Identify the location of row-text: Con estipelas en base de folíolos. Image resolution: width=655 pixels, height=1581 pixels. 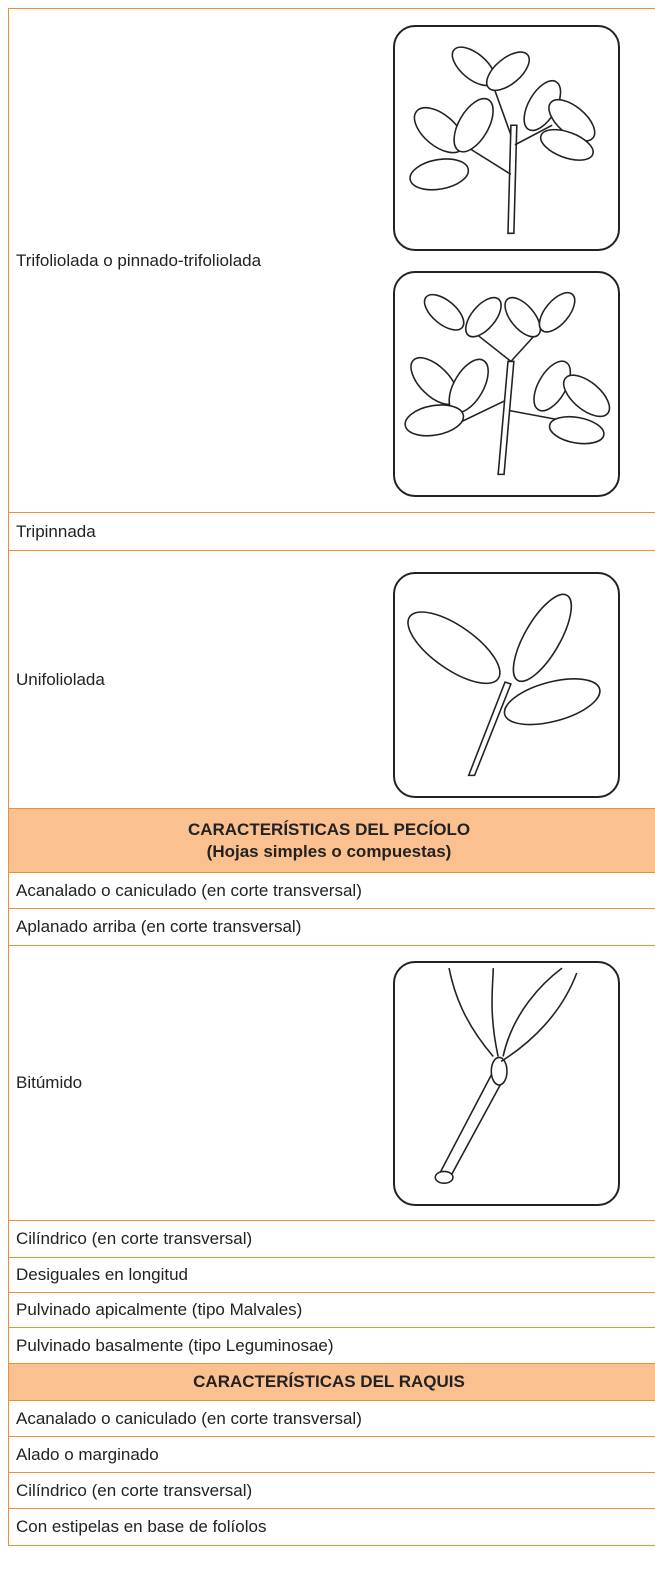
(141, 1526).